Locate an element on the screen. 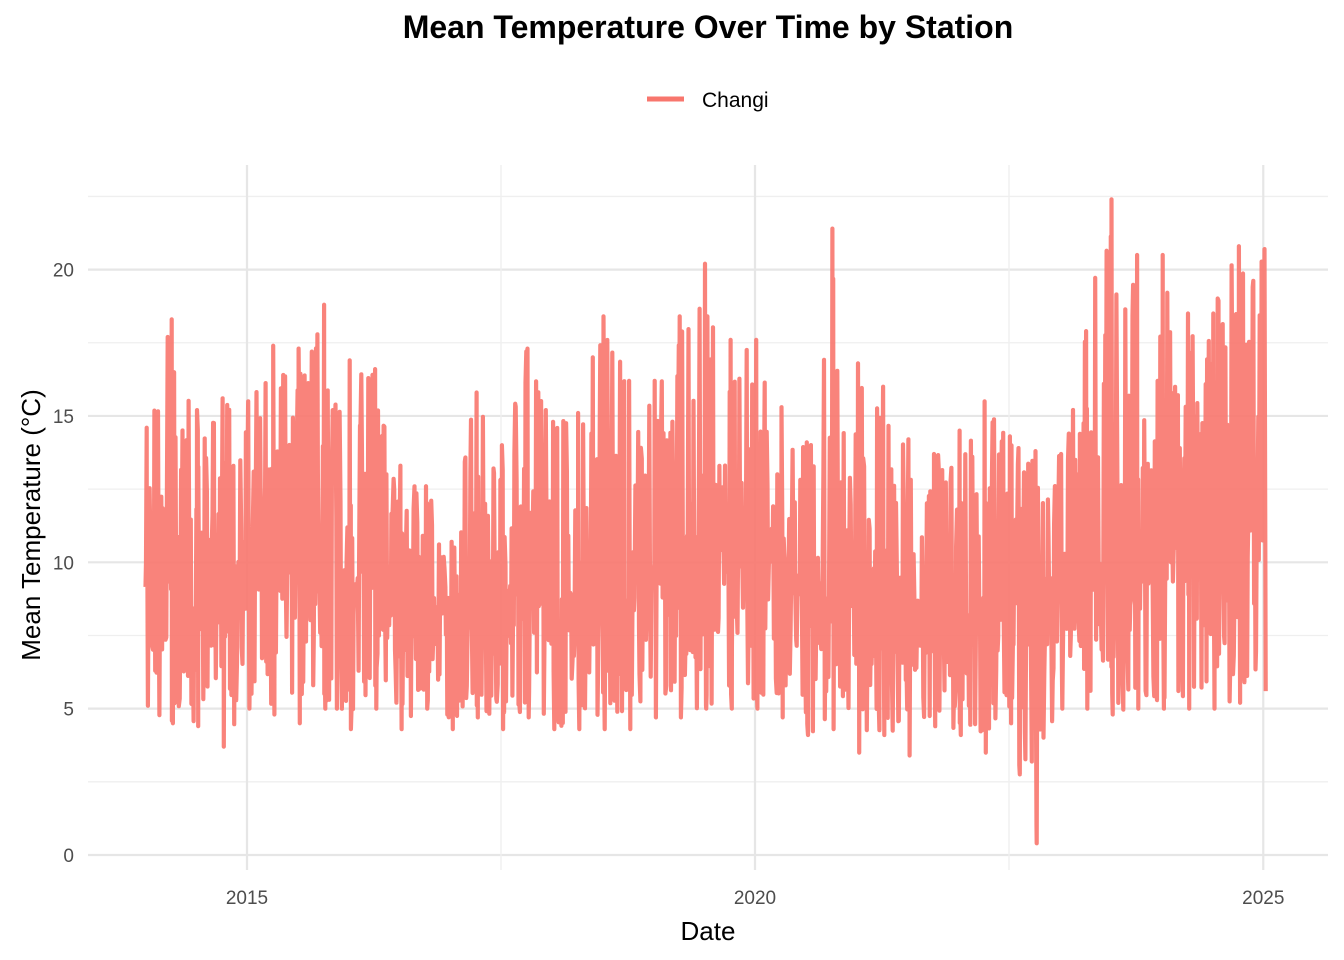 The width and height of the screenshot is (1344, 960). y-tick-label: 15 is located at coordinates (63, 417).